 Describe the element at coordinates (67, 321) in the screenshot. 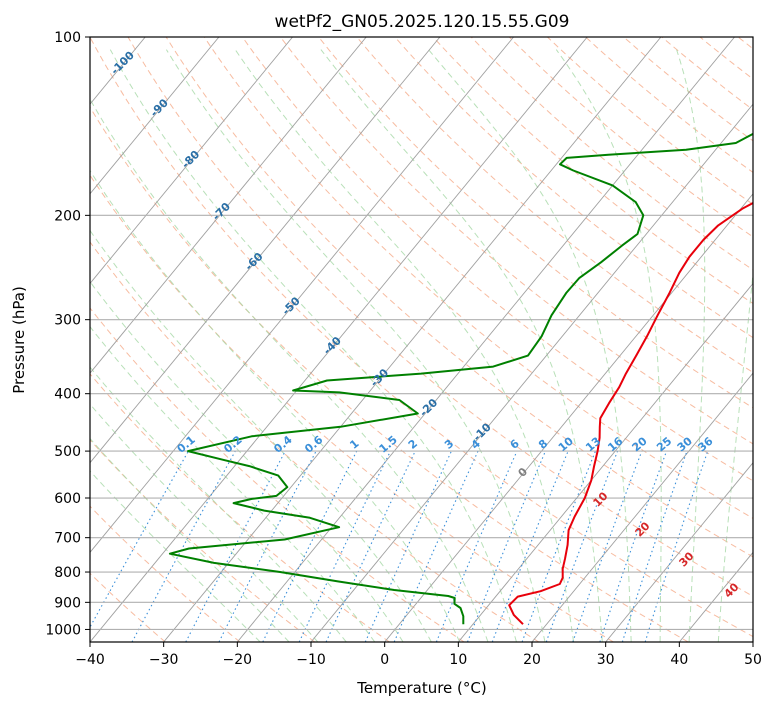

I see `y-tick-label: 300` at that location.